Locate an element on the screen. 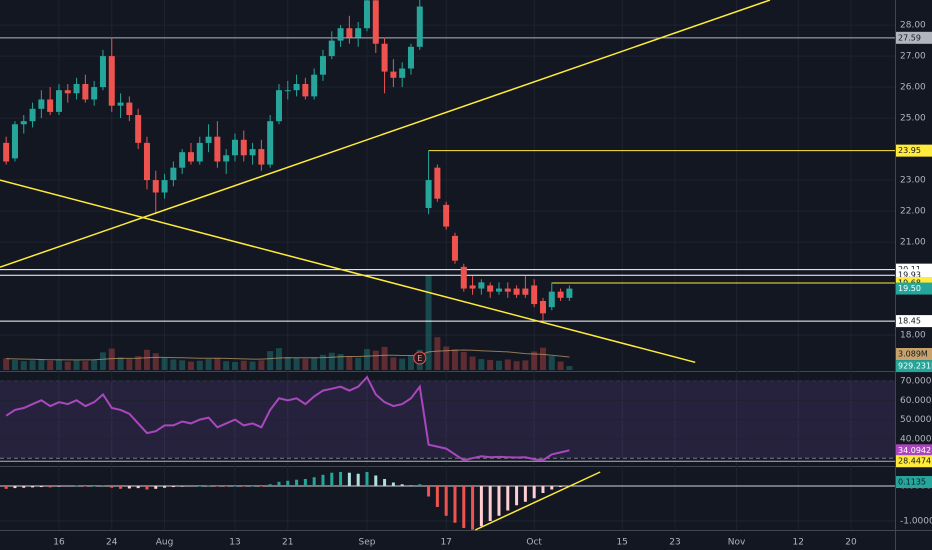 This screenshot has width=932, height=550. y-tick-label: 26.00 is located at coordinates (913, 88).